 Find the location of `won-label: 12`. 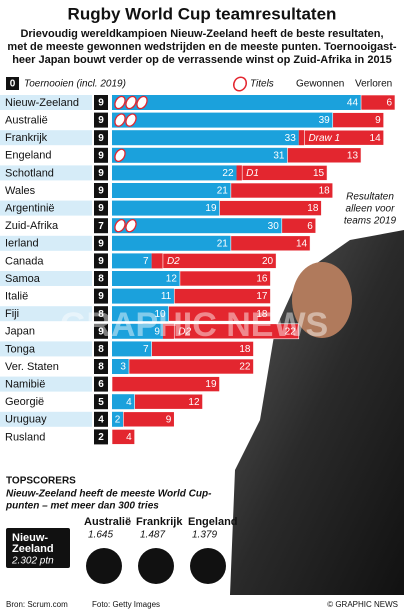

won-label: 12 is located at coordinates (172, 279).